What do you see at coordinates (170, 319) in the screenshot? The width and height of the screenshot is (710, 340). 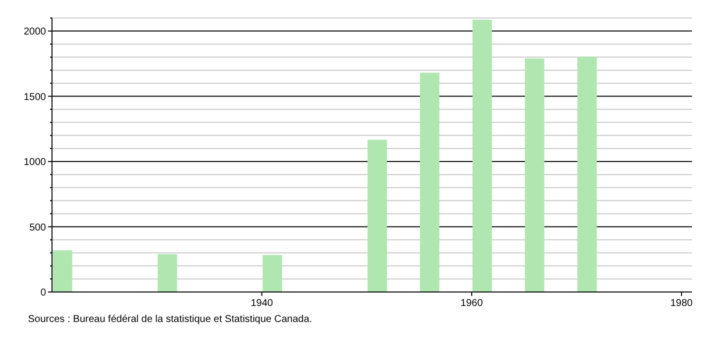 I see `source-note: Sources : Bureau fédéral de la statistique et Statistique Canada.` at bounding box center [170, 319].